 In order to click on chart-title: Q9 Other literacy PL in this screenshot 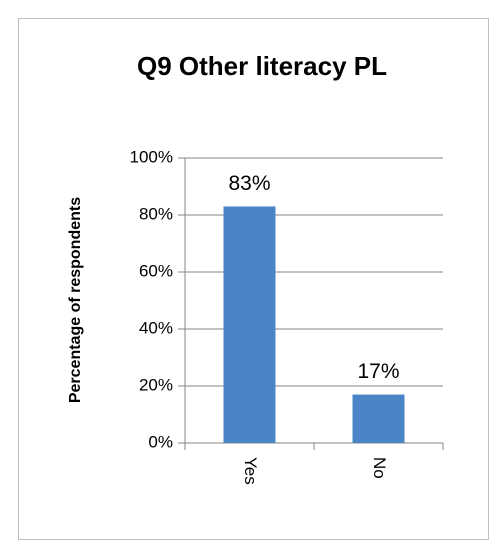, I will do `click(262, 66)`.